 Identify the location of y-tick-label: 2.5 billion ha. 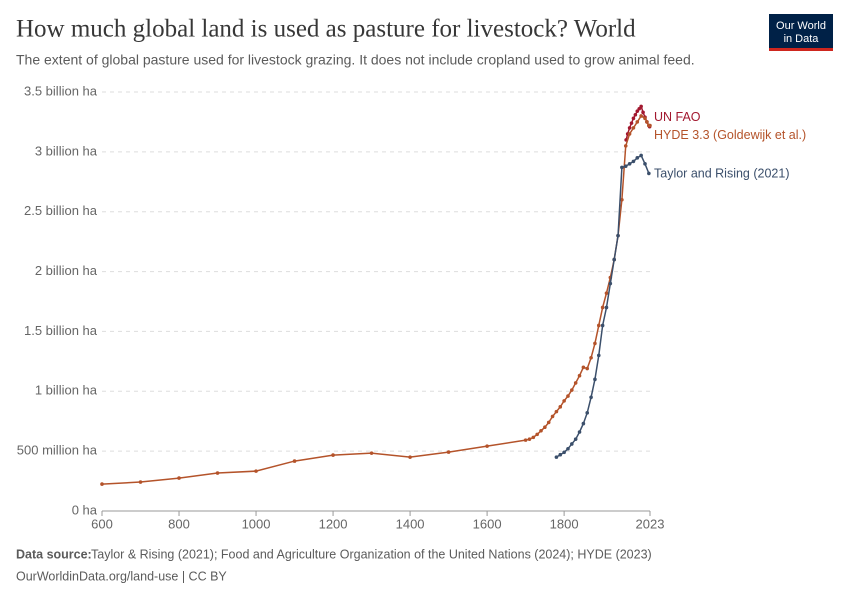
(61, 210).